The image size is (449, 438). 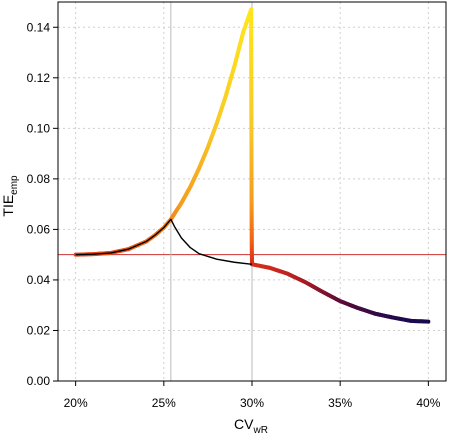 I want to click on y-tick-label-3: 0.06, so click(x=39, y=229).